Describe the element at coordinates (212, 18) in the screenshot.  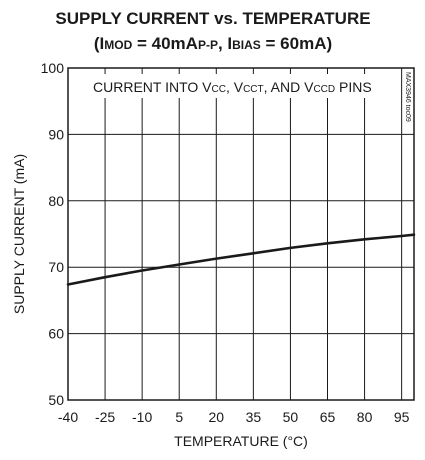
I see `chart-title-line1: SUPPLY CURRENT vs. TEMPERATURE` at that location.